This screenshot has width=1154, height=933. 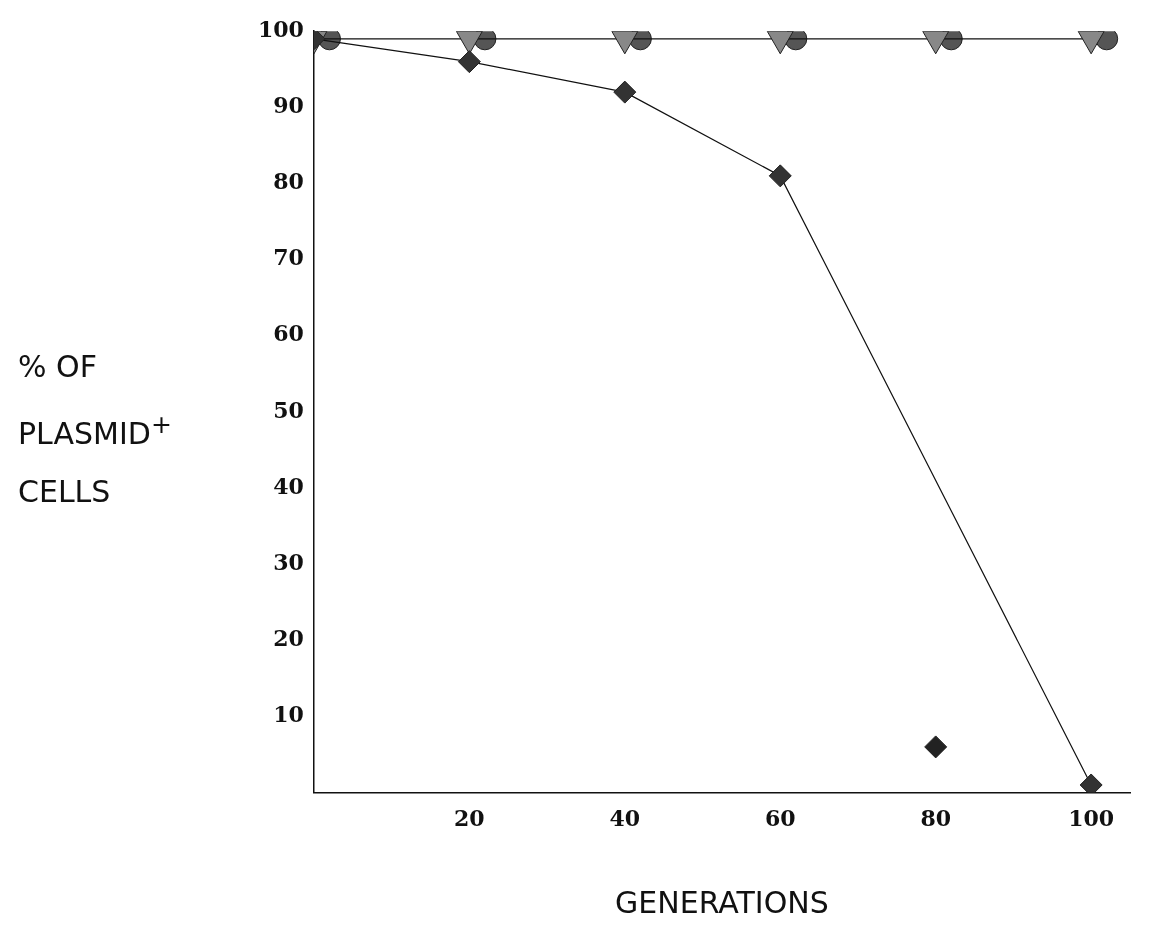 I want to click on y-tick-label: 70, so click(x=288, y=257).